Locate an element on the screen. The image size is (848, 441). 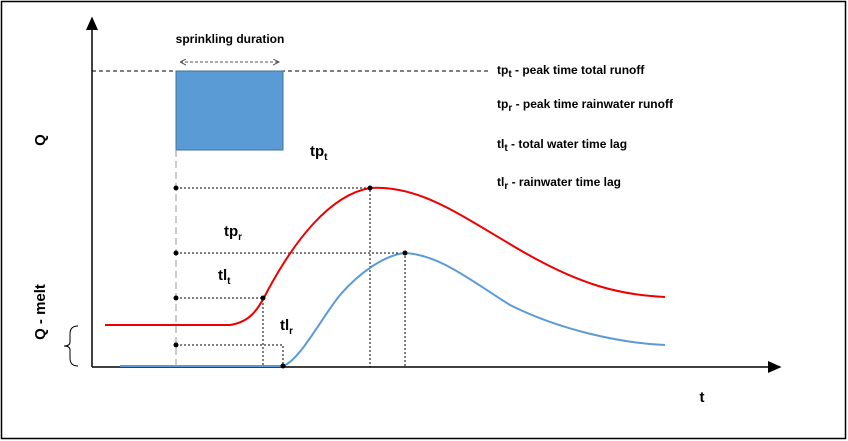
tpt-label: tpt is located at coordinates (319, 153).